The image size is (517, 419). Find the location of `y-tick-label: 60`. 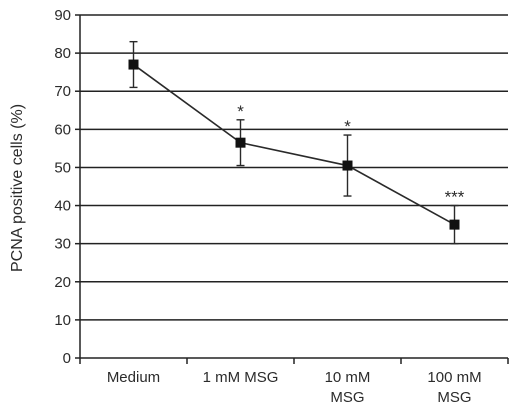

y-tick-label: 60 is located at coordinates (62, 129).